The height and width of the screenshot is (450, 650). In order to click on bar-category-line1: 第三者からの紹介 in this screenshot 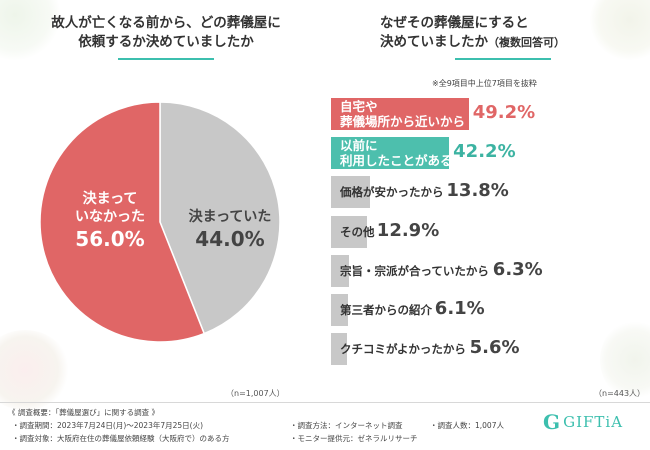, I will do `click(386, 310)`.